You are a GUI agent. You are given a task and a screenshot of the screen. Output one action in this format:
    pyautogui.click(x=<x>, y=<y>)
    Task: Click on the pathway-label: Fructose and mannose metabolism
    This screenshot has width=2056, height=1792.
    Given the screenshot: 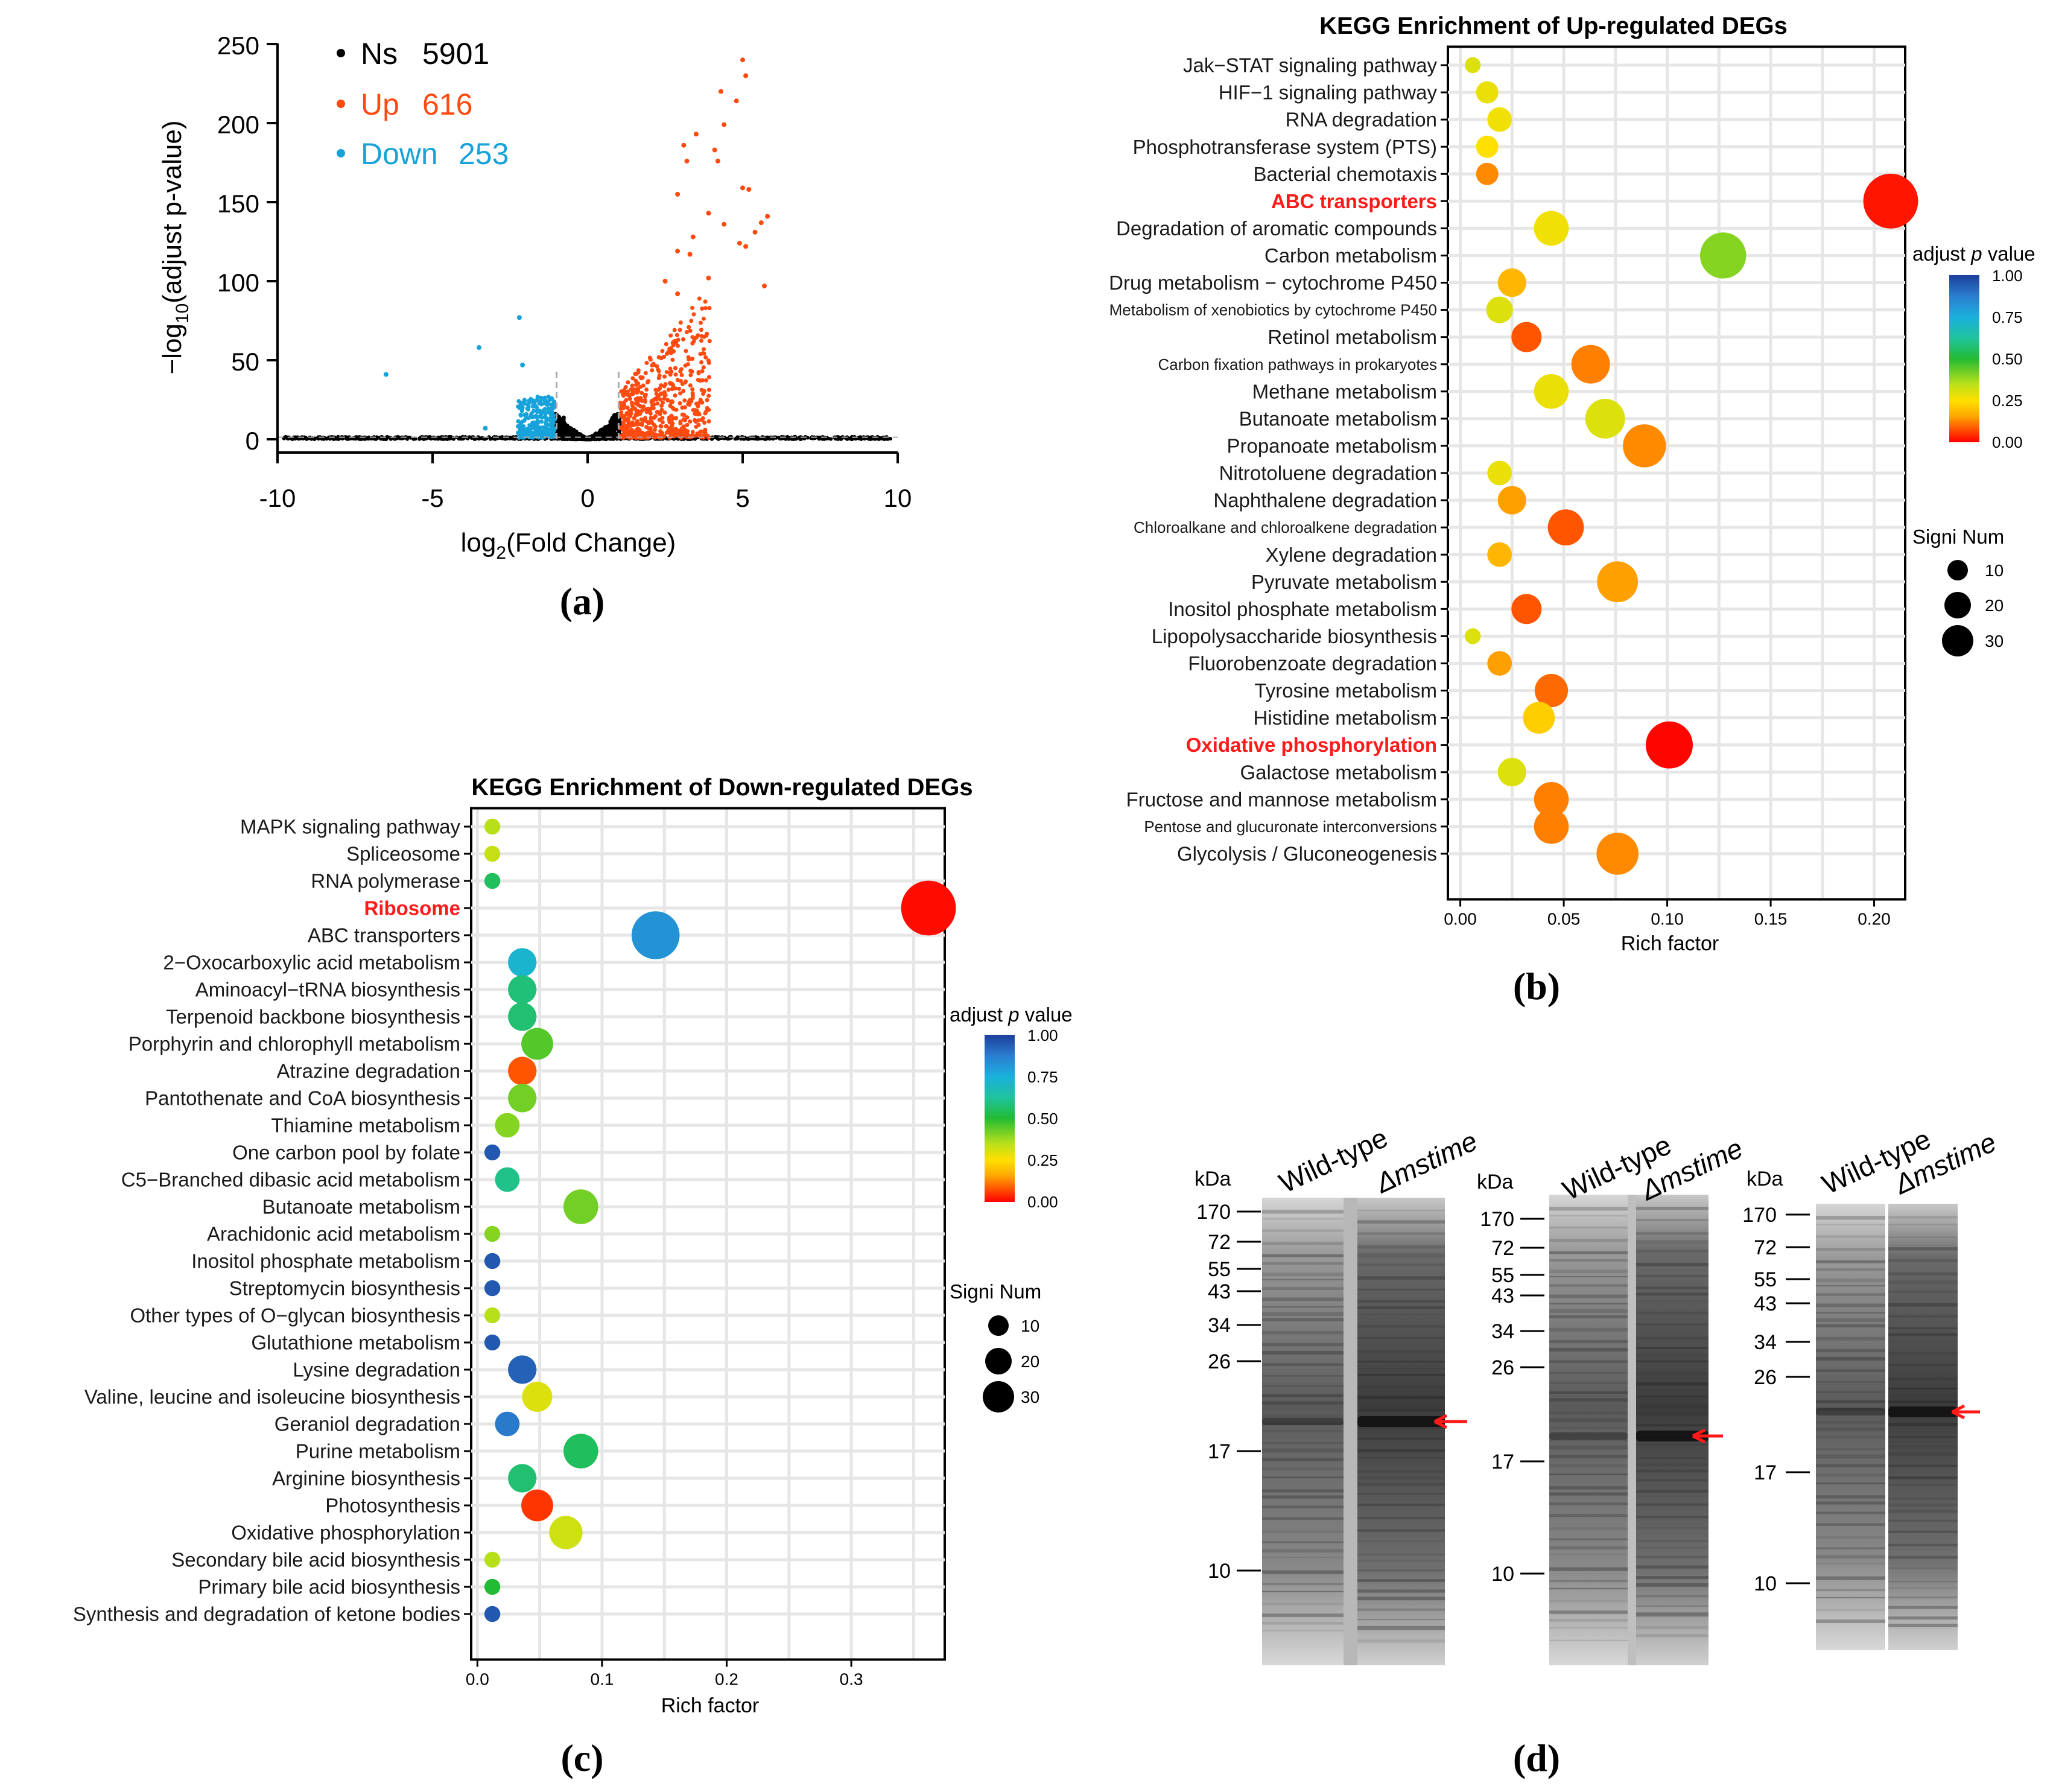 What is the action you would take?
    pyautogui.click(x=1282, y=799)
    